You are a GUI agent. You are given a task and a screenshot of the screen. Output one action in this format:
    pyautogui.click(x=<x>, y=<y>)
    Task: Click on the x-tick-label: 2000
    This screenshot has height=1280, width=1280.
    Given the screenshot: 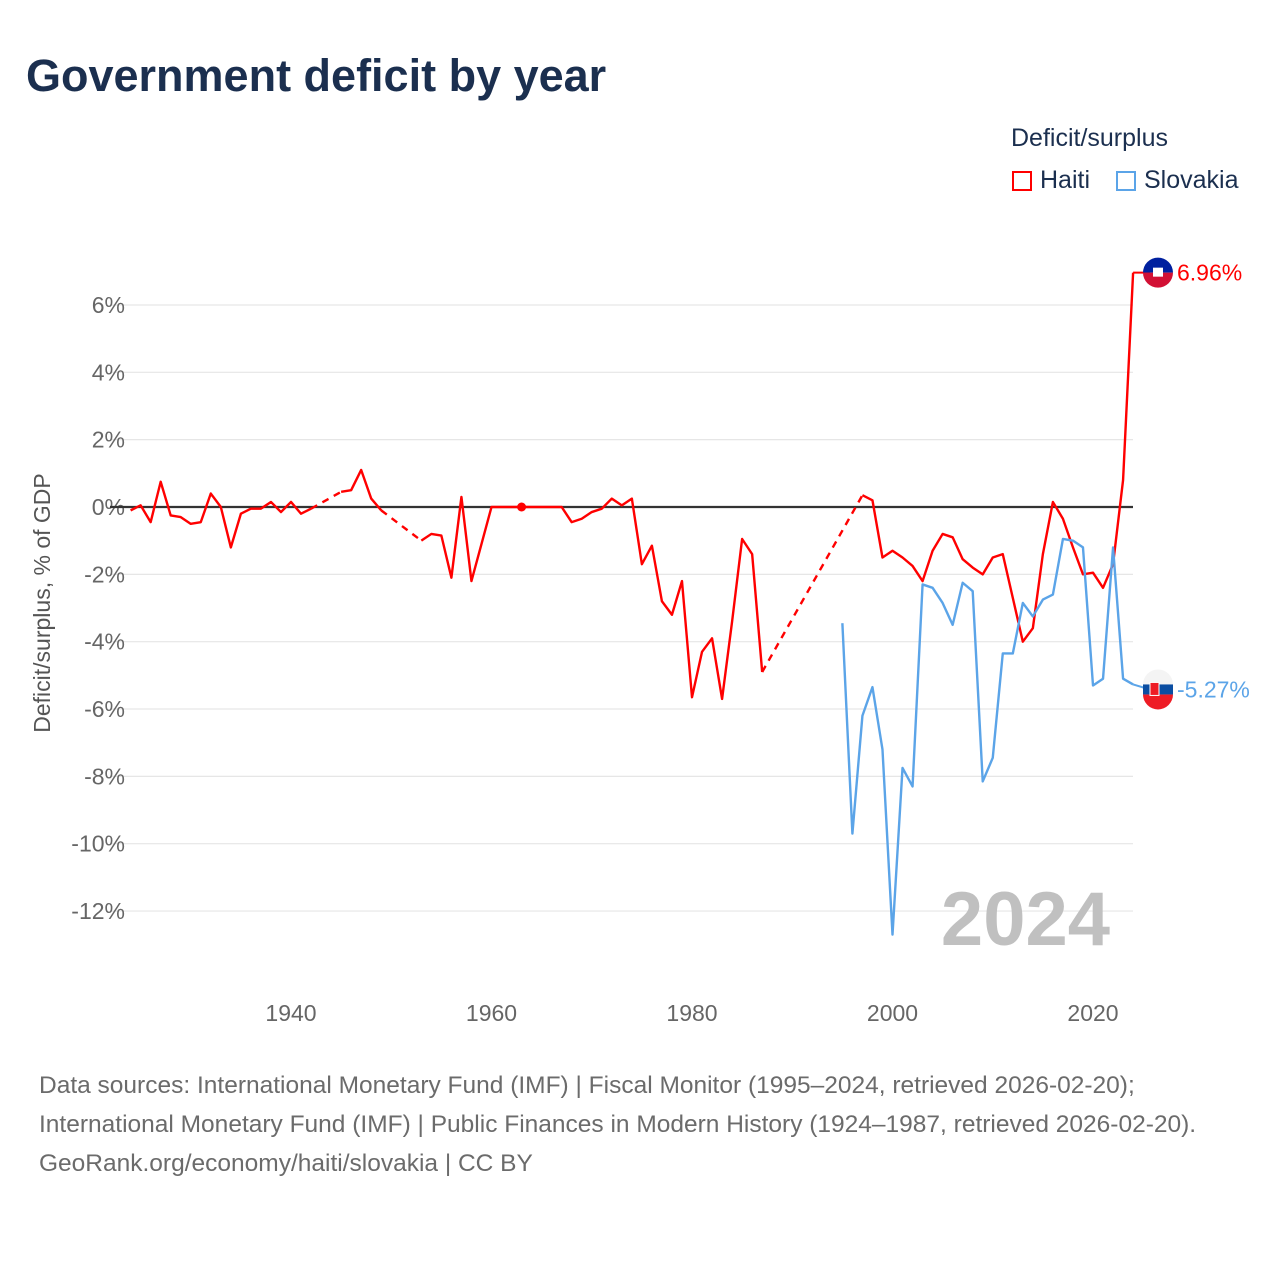 What is the action you would take?
    pyautogui.click(x=892, y=1013)
    